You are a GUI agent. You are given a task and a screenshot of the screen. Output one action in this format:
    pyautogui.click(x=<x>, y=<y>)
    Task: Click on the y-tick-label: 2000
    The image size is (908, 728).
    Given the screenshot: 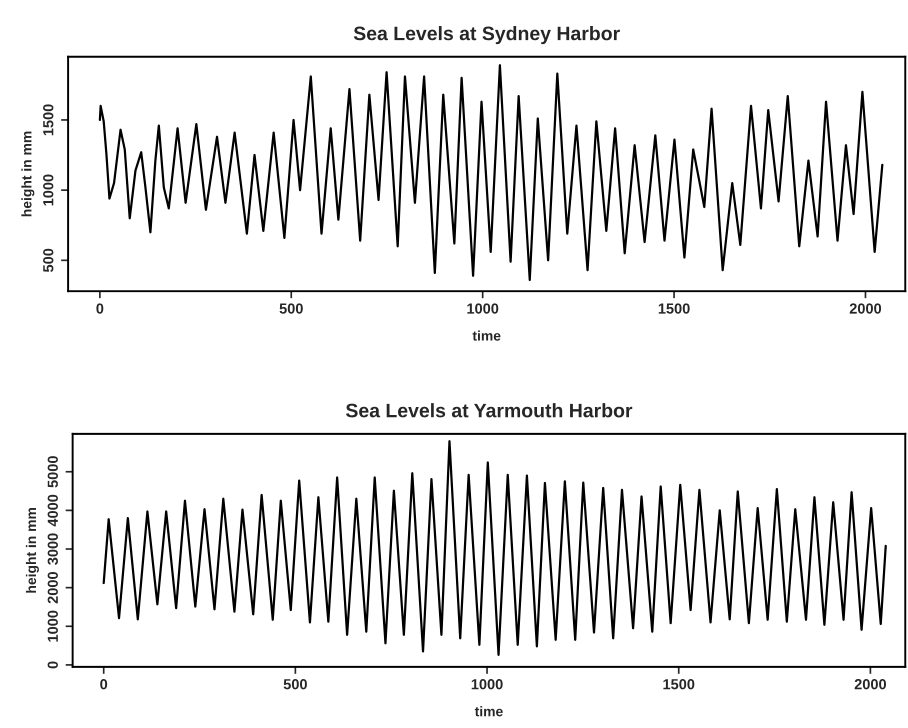 What is the action you would take?
    pyautogui.click(x=53, y=588)
    